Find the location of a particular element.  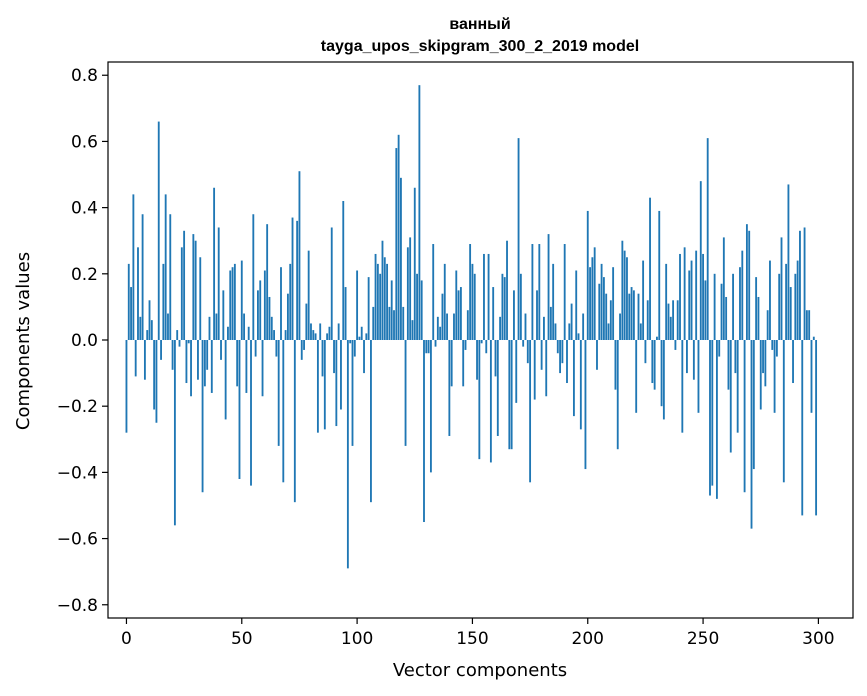

y-tick-label: 0.0 is located at coordinates (84, 341).